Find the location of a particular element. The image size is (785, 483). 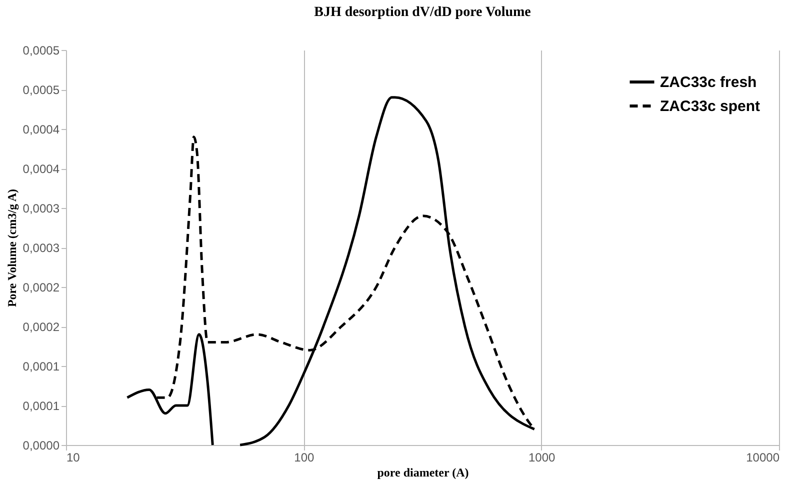

legend-label: ZAC33c fresh is located at coordinates (708, 82).